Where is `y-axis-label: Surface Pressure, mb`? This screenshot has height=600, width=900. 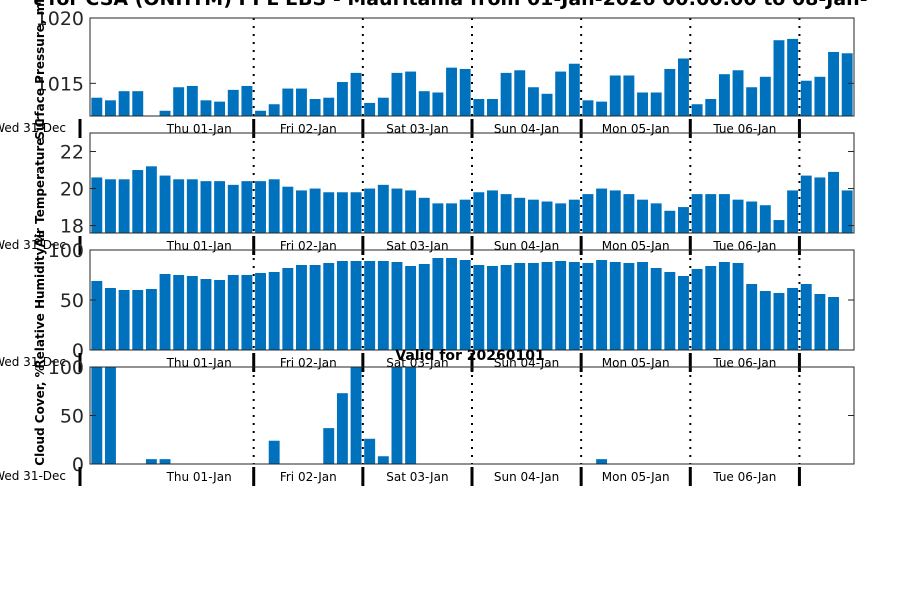
y-axis-label: Surface Pressure, mb is located at coordinates (40, 70).